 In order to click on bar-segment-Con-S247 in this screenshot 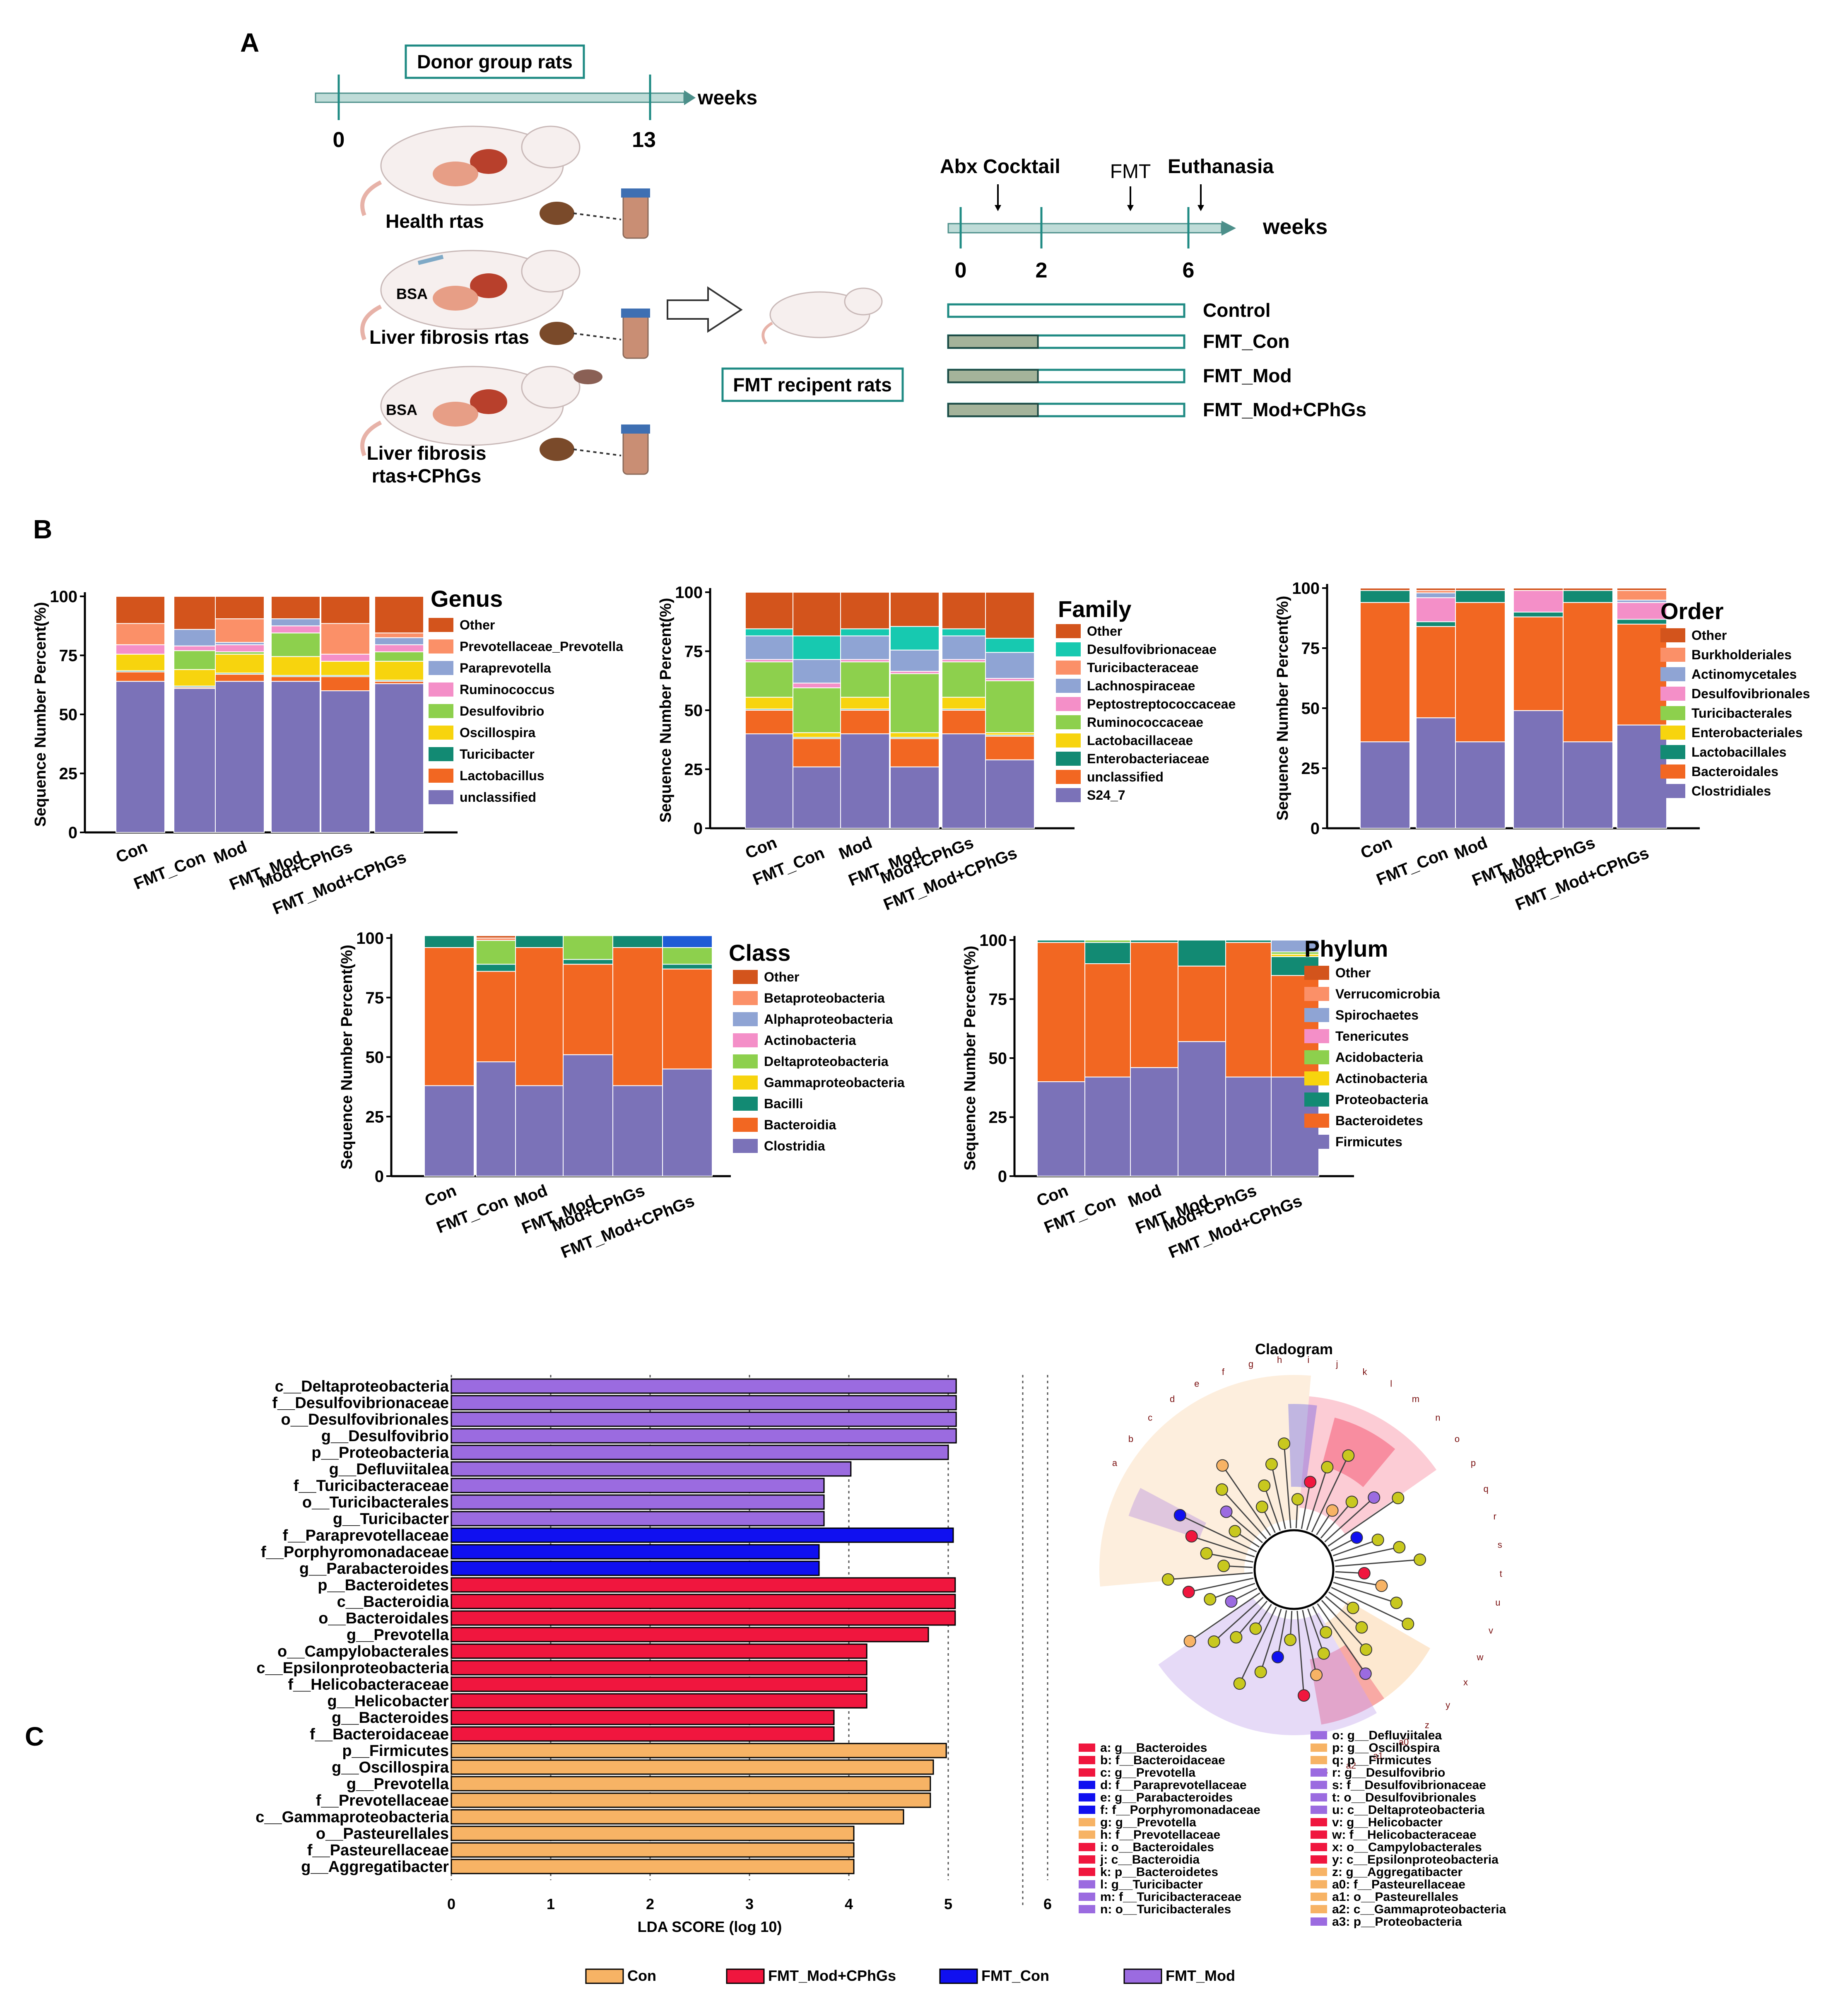, I will do `click(770, 781)`.